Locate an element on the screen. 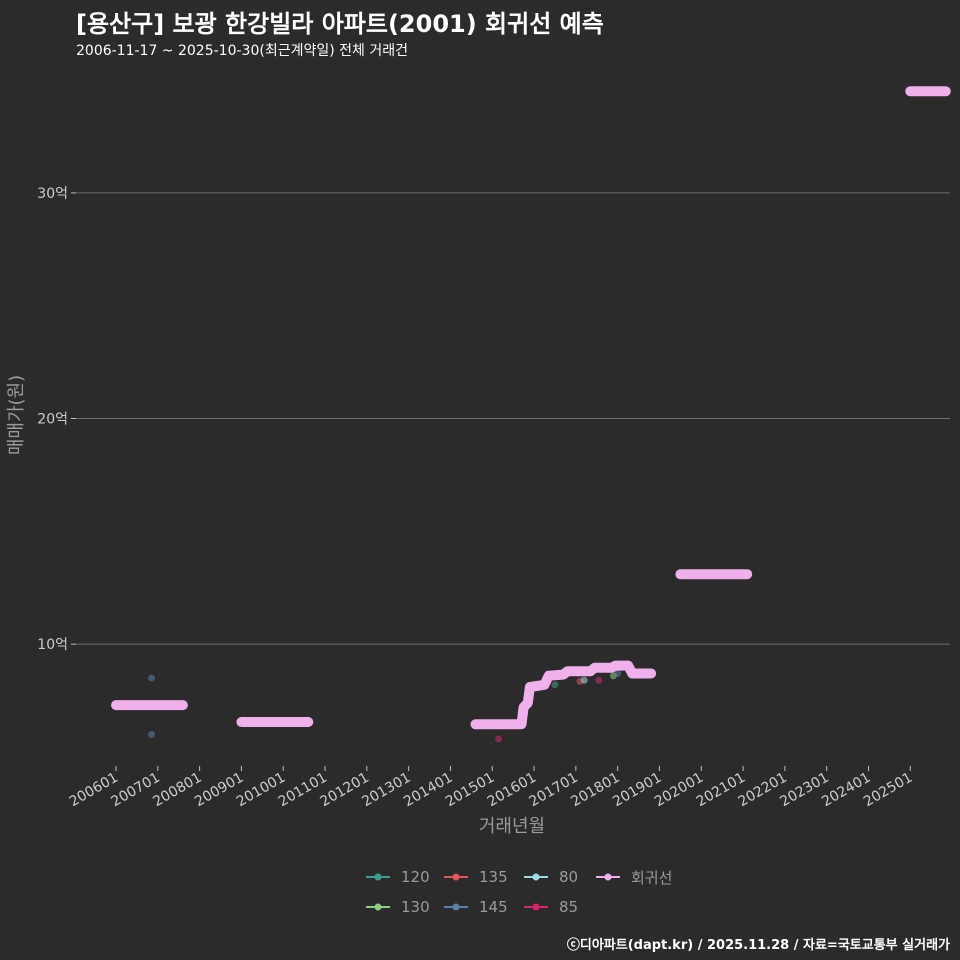 This screenshot has width=960, height=960. y-tick-label: 20억 is located at coordinates (52, 420).